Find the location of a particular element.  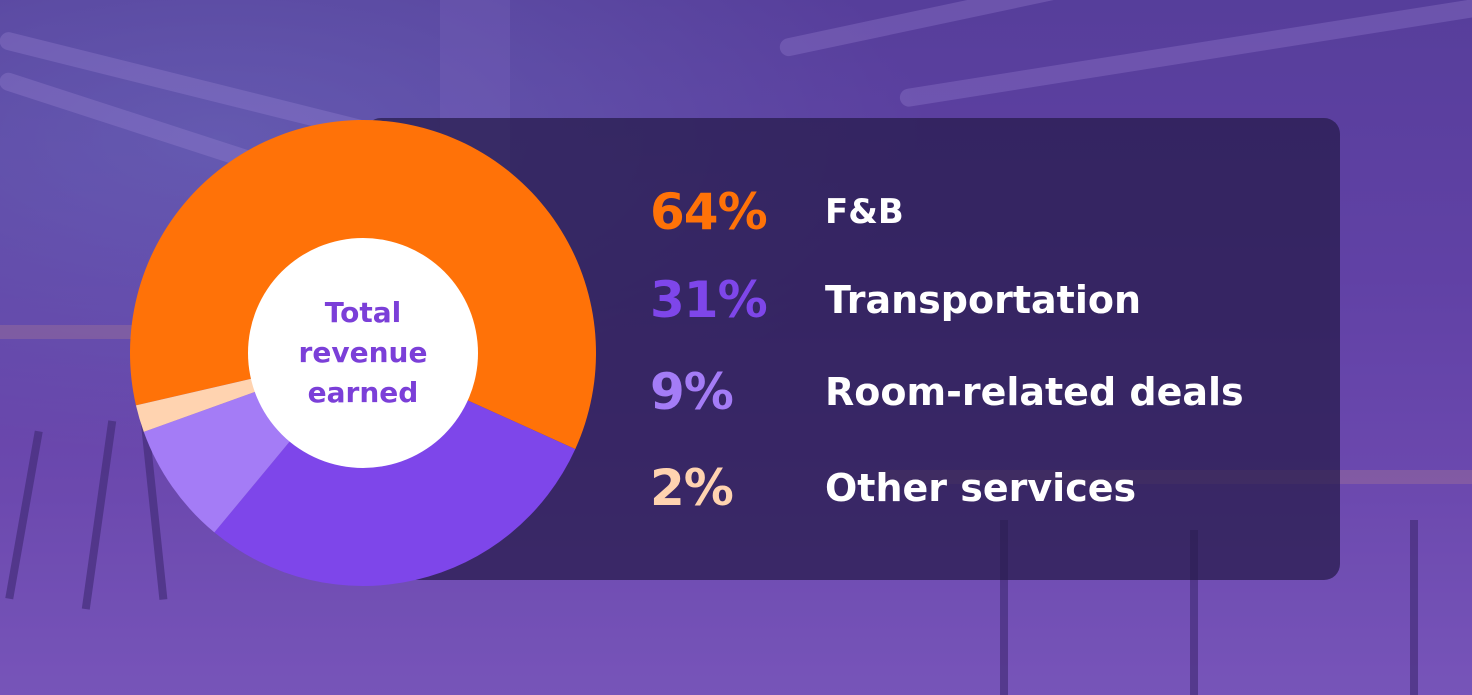

legend-value-transportation: 31% is located at coordinates (709, 300).